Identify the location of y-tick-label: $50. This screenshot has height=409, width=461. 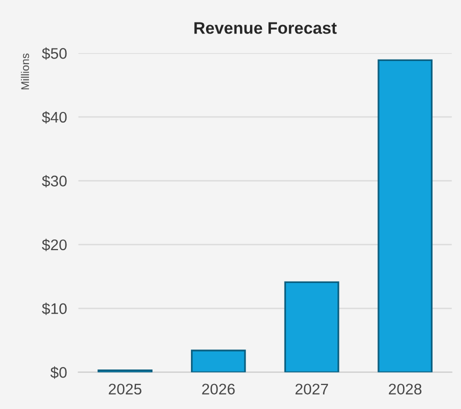
(54, 53).